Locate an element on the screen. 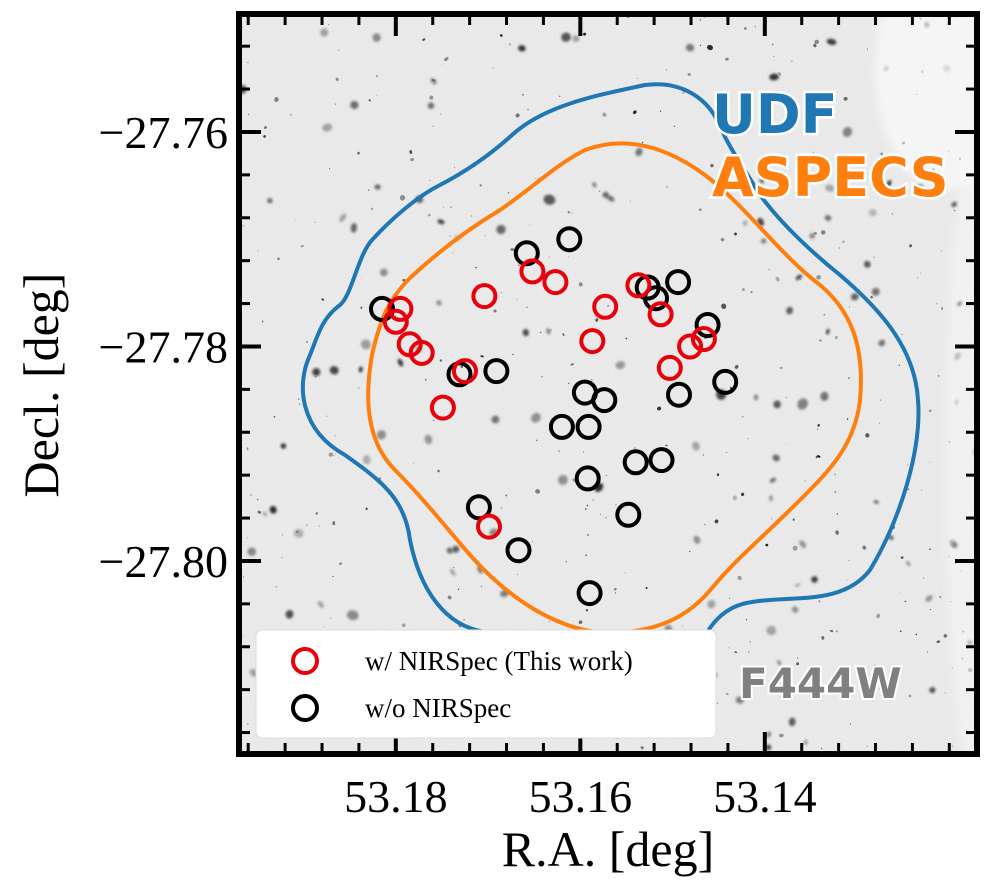 The height and width of the screenshot is (887, 996). edge-glow is located at coordinates (926, 102).